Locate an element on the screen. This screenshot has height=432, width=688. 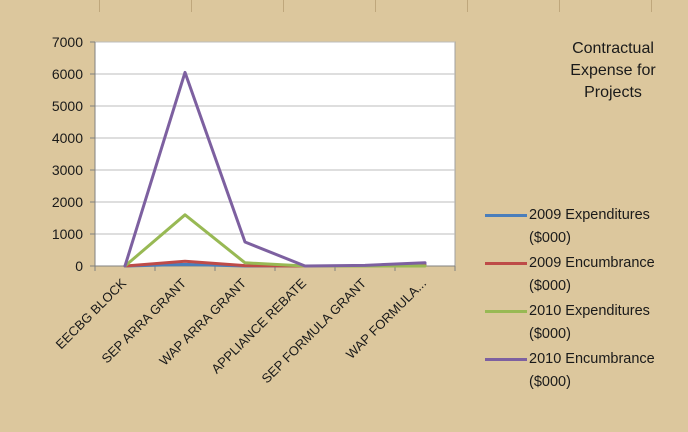
legend-item: 2009 Expenditures ($000) is located at coordinates (585, 228).